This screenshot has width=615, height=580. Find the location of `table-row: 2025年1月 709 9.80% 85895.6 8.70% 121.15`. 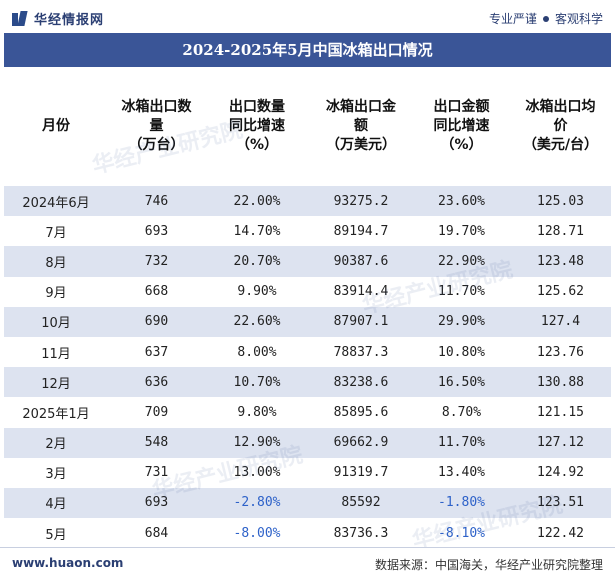

table-row: 2025年1月 709 9.80% 85895.6 8.70% 121.15 is located at coordinates (307, 412).